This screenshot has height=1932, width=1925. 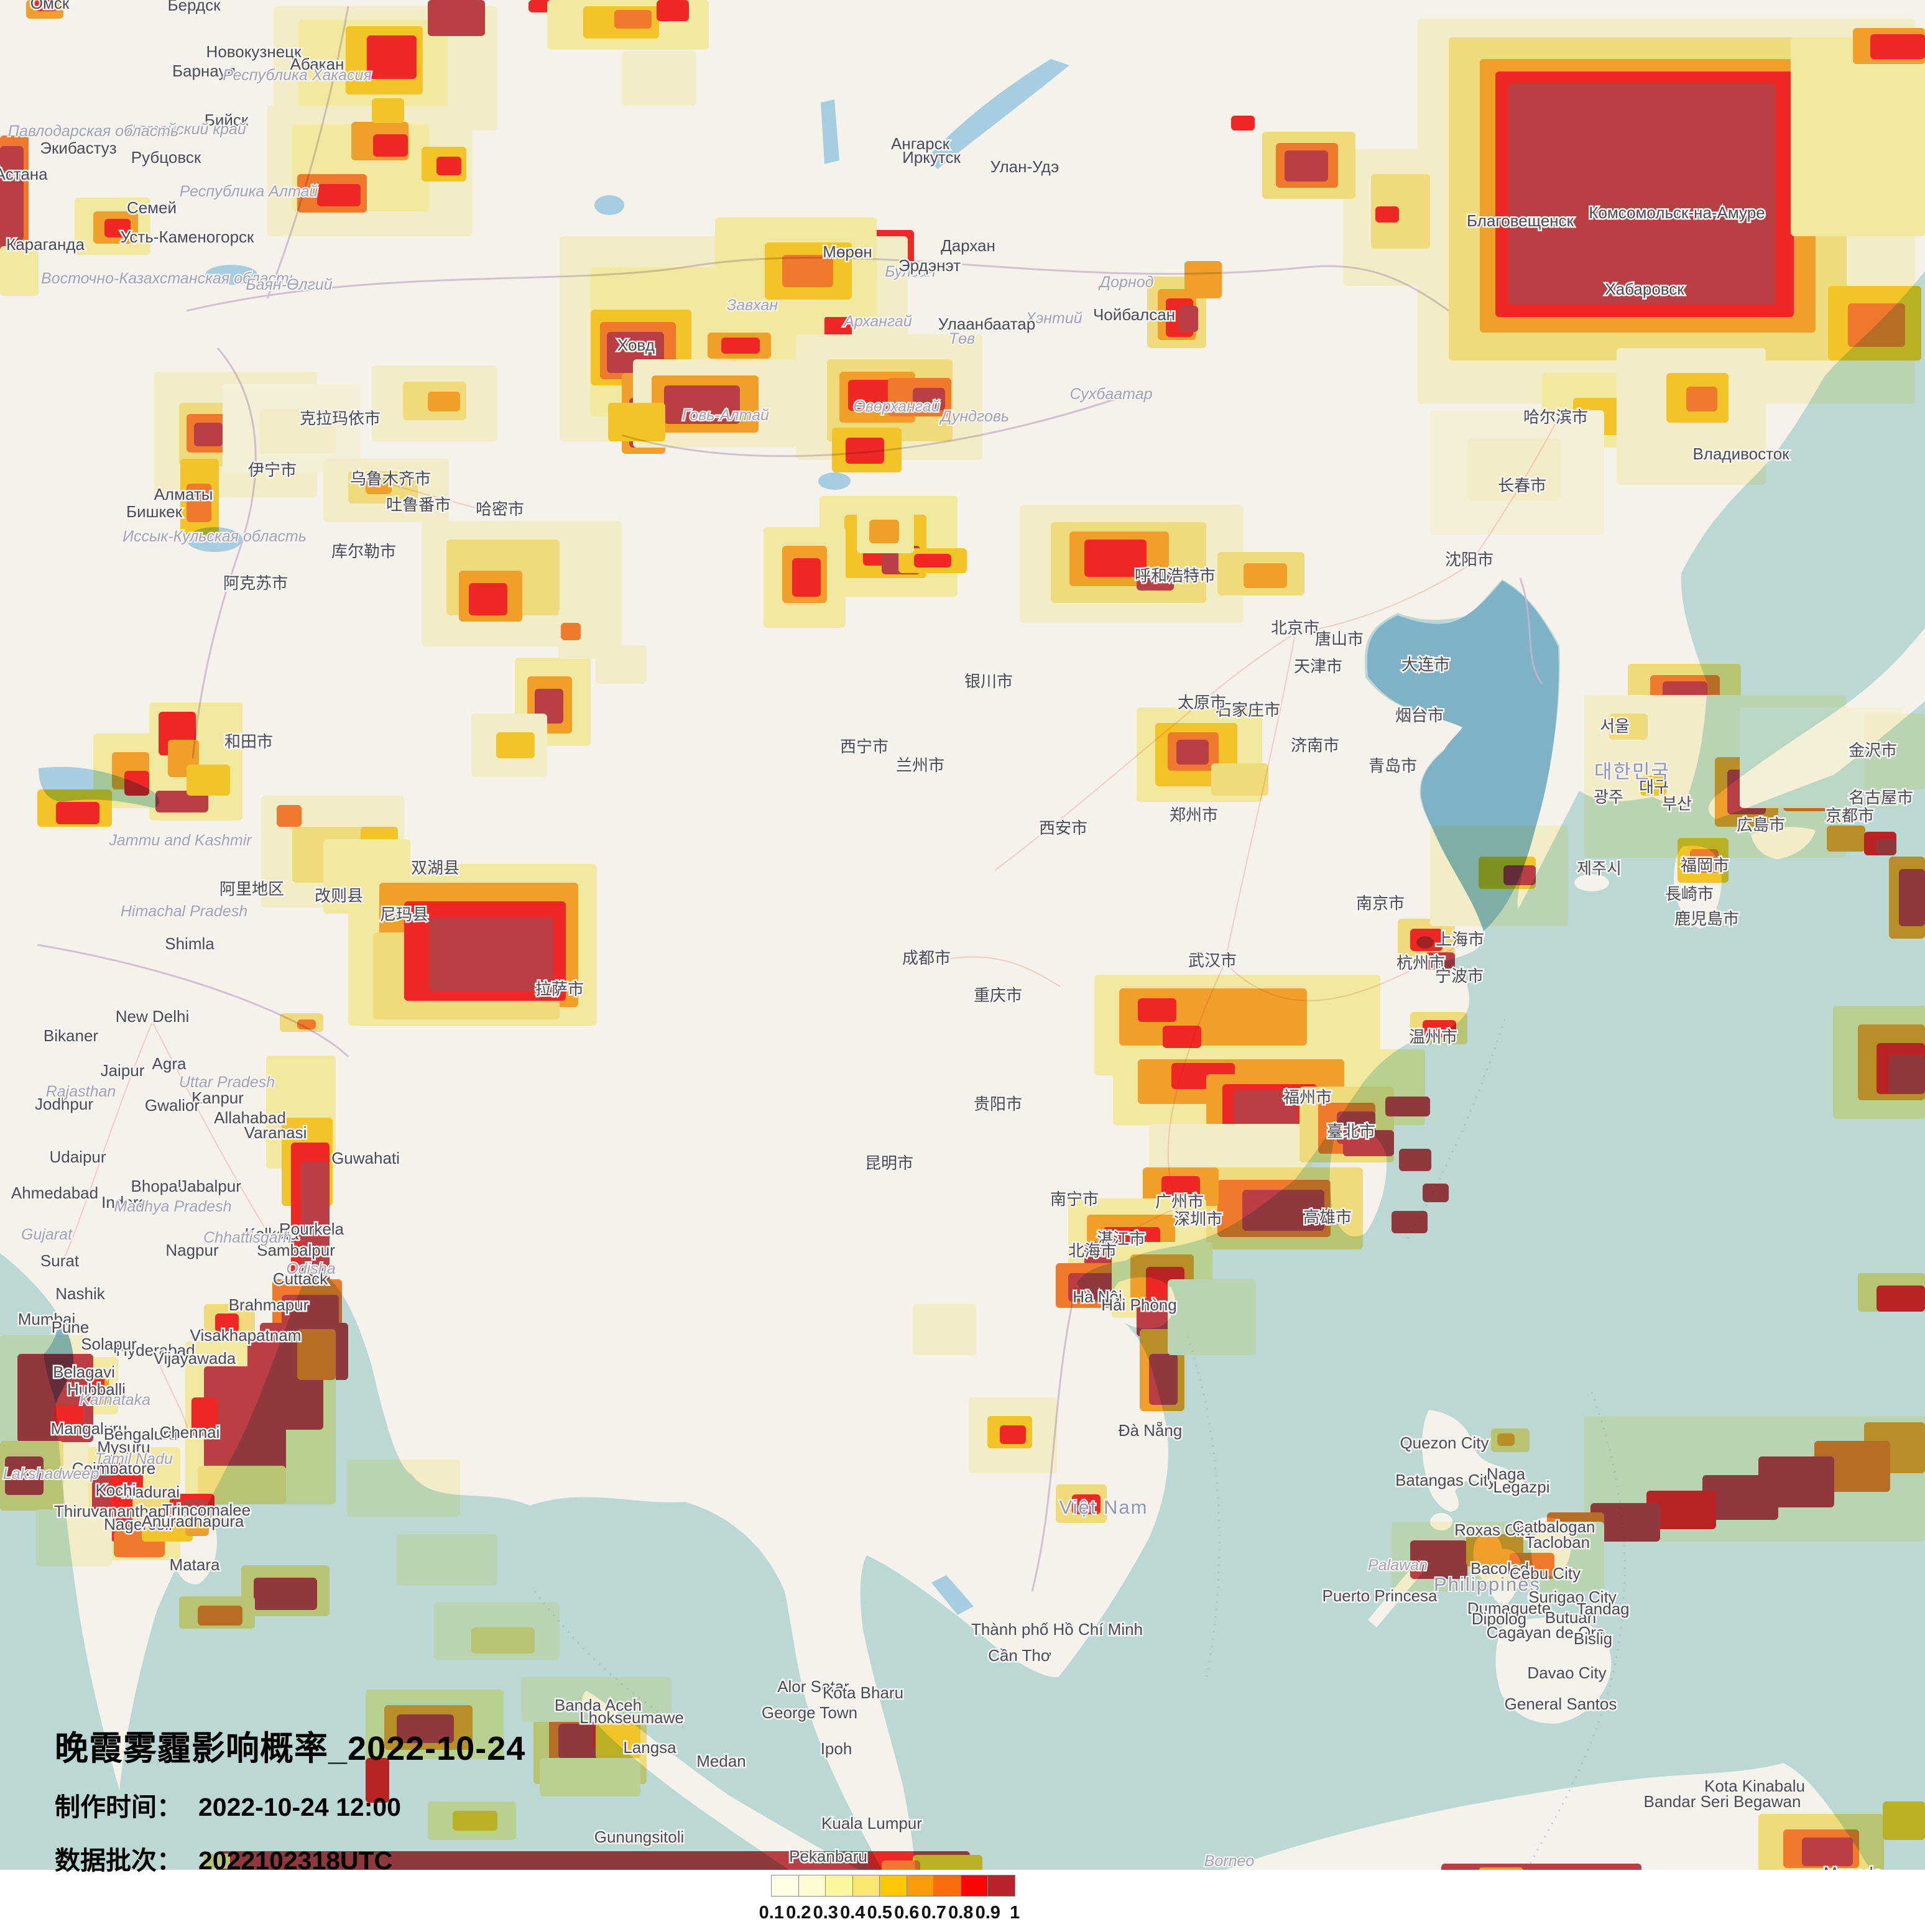 I want to click on map-label: 高雄市, so click(x=1327, y=1217).